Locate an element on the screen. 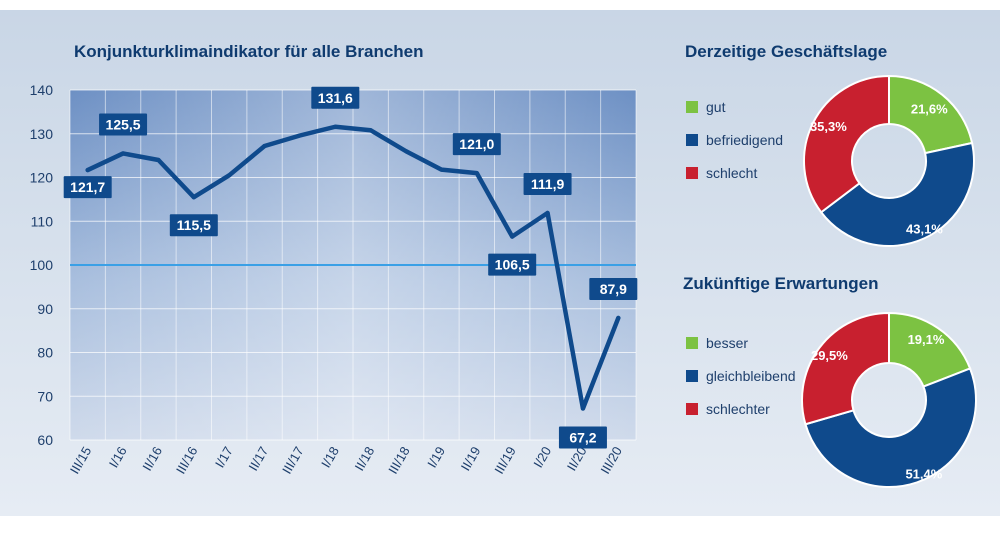 This screenshot has width=1000, height=534. legend-item-schlecht: schlecht is located at coordinates (721, 173).